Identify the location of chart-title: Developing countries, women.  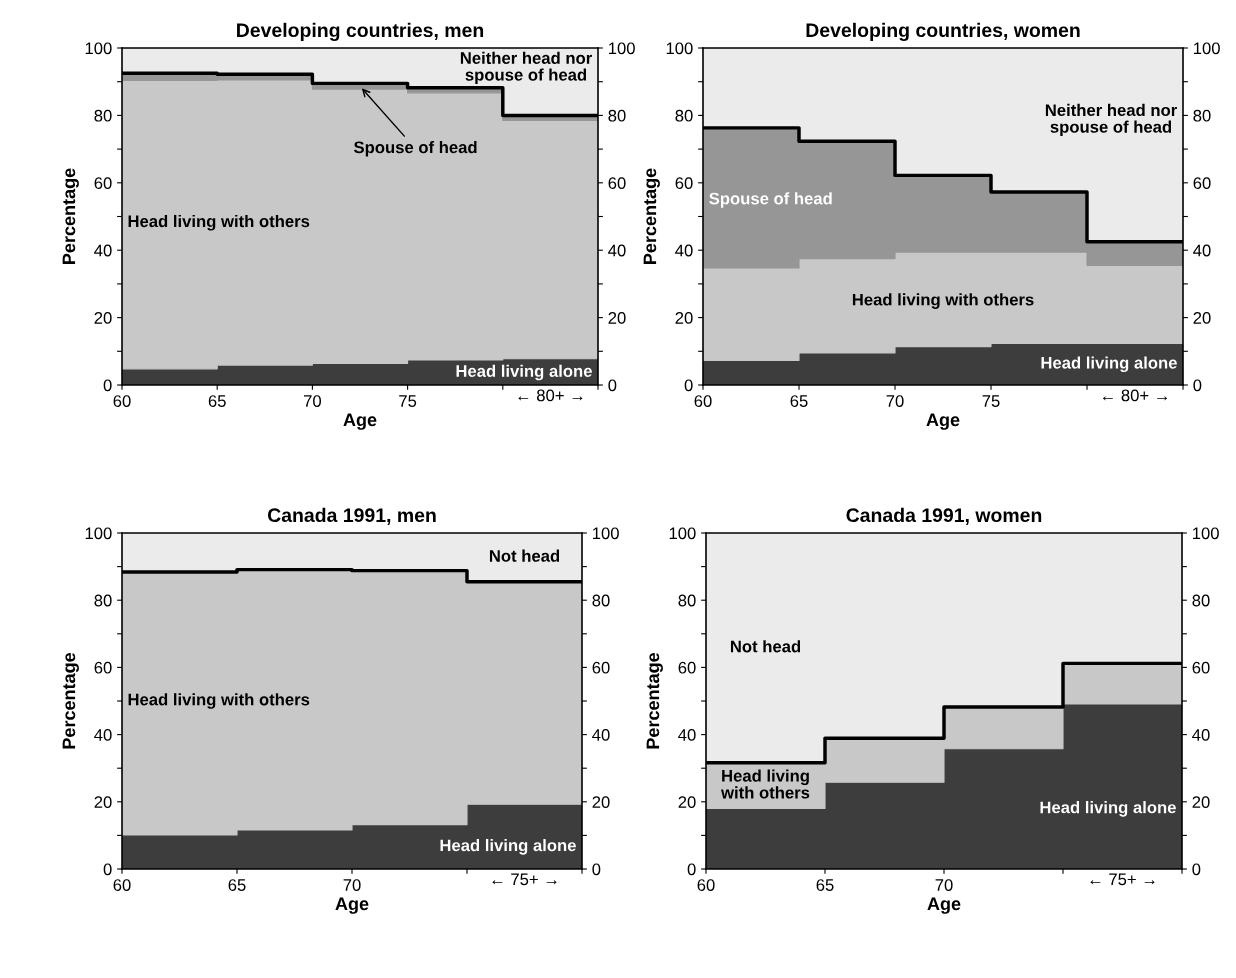
(943, 32).